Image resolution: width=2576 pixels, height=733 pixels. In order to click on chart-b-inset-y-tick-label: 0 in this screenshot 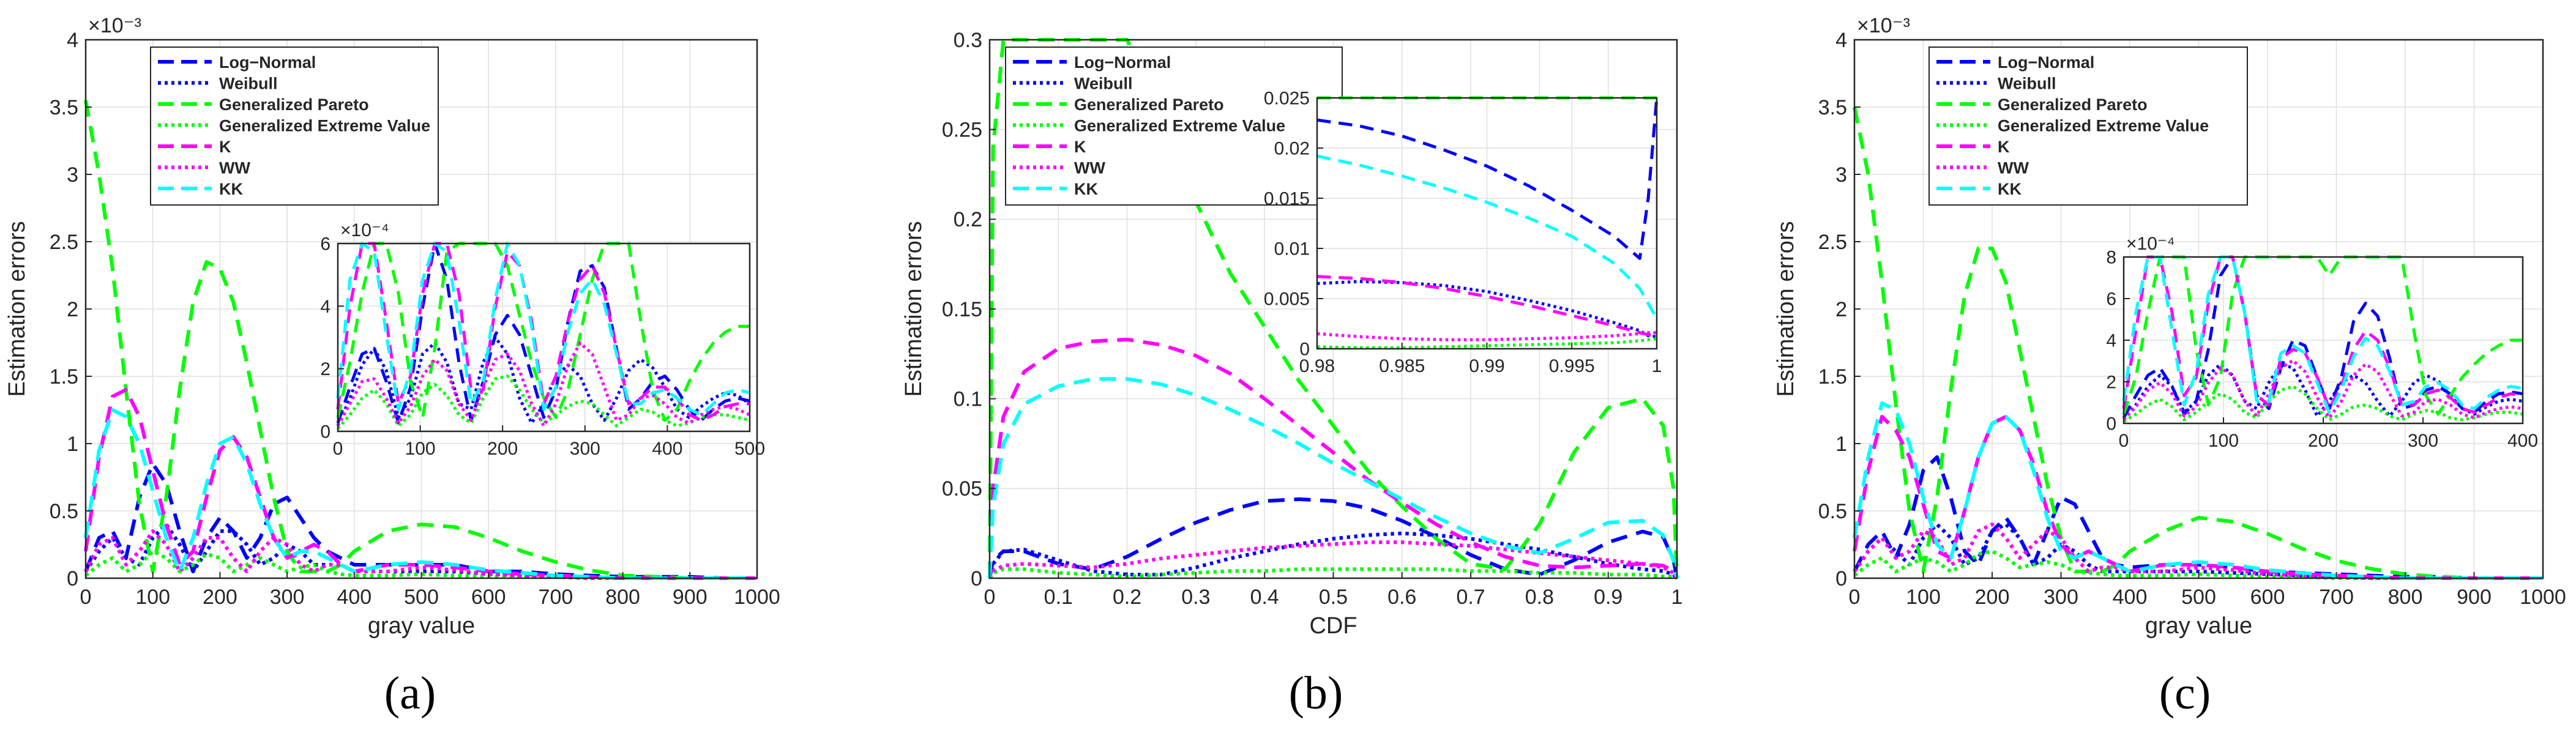, I will do `click(1304, 350)`.